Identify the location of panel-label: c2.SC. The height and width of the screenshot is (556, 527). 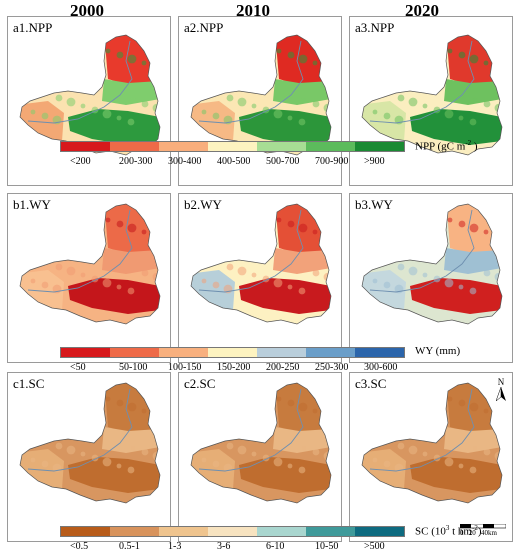
(200, 383).